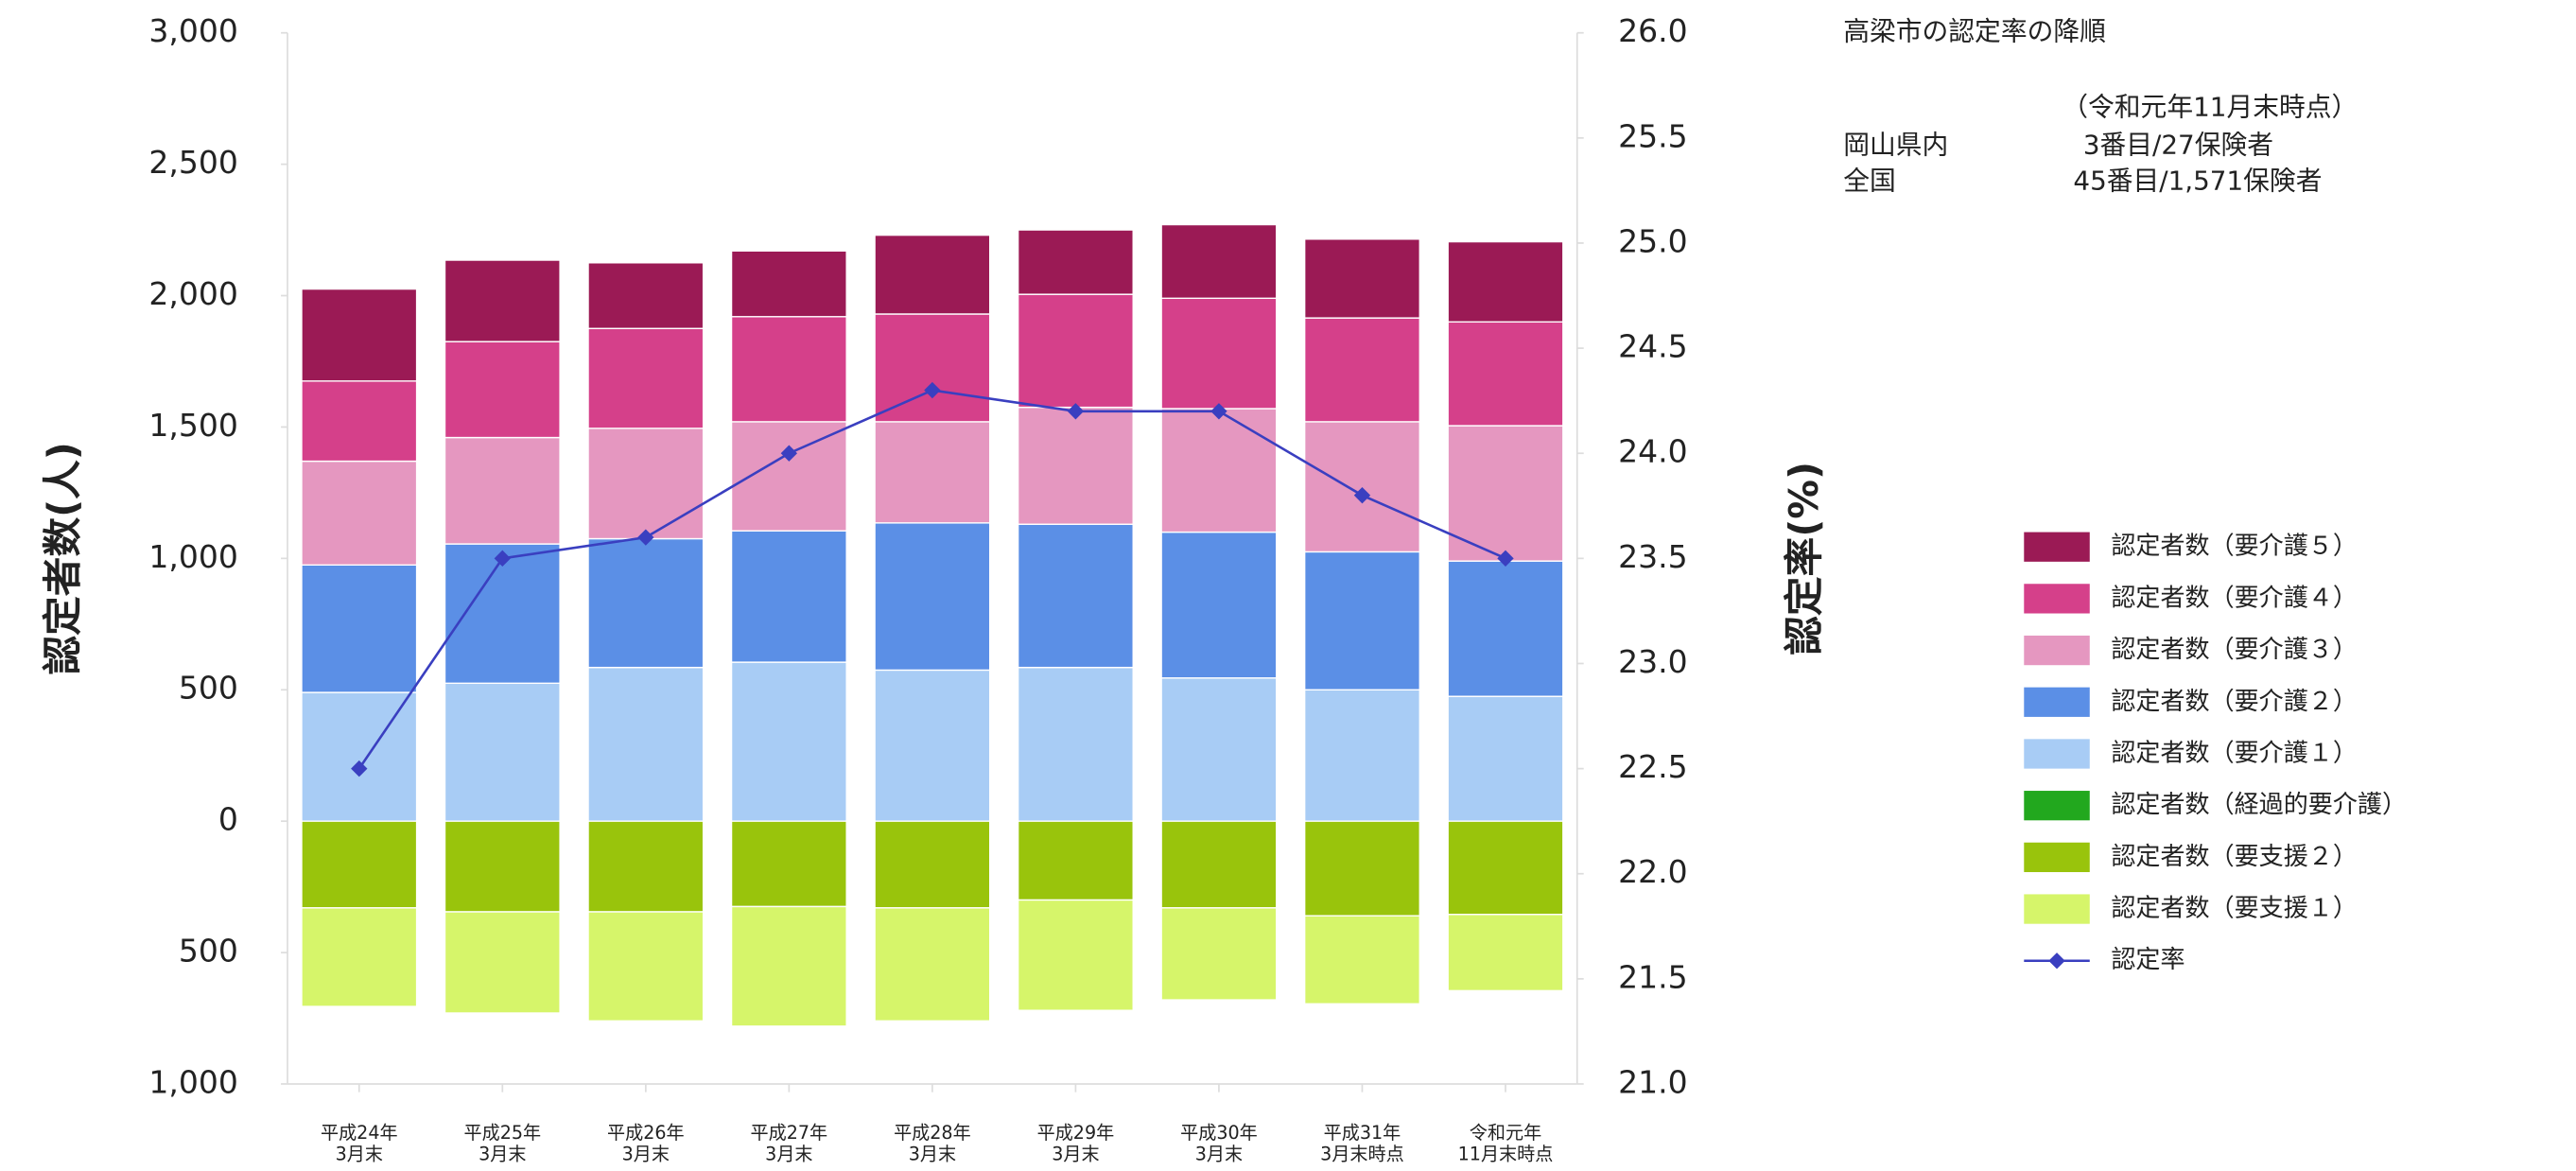 The width and height of the screenshot is (2576, 1171). I want to click on x-tick-label-line: 平成24年, so click(359, 1133).